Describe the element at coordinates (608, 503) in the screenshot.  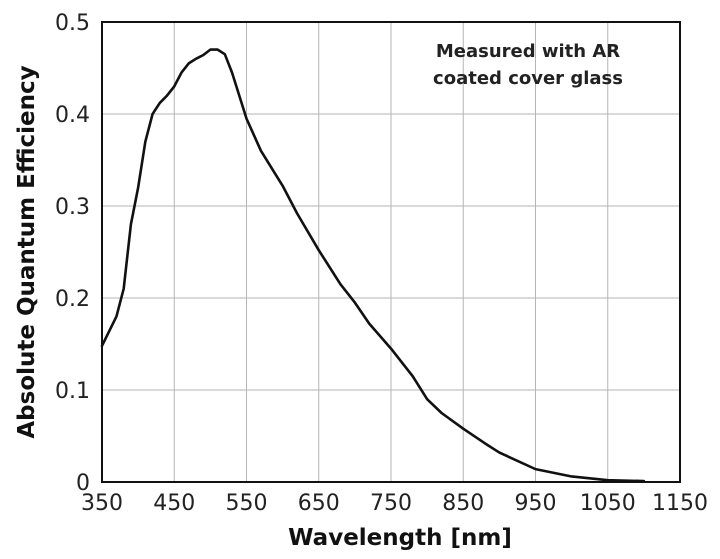
I see `x-tick-label: 1050` at that location.